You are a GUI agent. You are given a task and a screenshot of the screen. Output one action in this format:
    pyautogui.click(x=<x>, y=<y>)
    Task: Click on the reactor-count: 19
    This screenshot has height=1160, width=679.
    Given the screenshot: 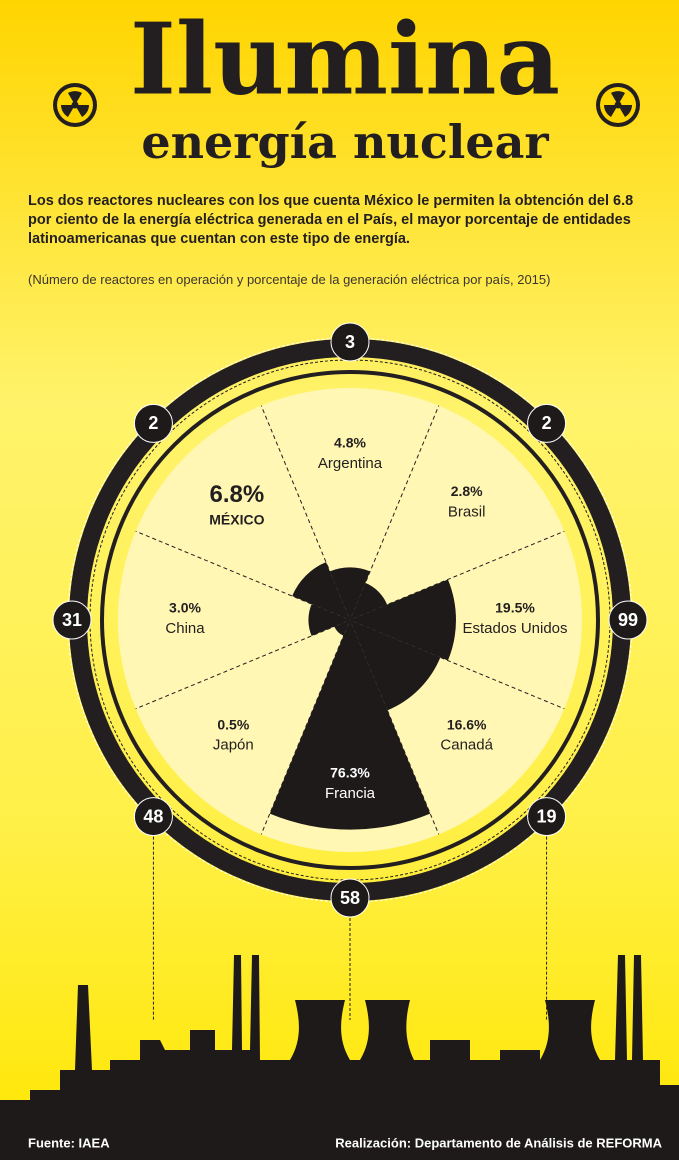 What is the action you would take?
    pyautogui.click(x=547, y=816)
    